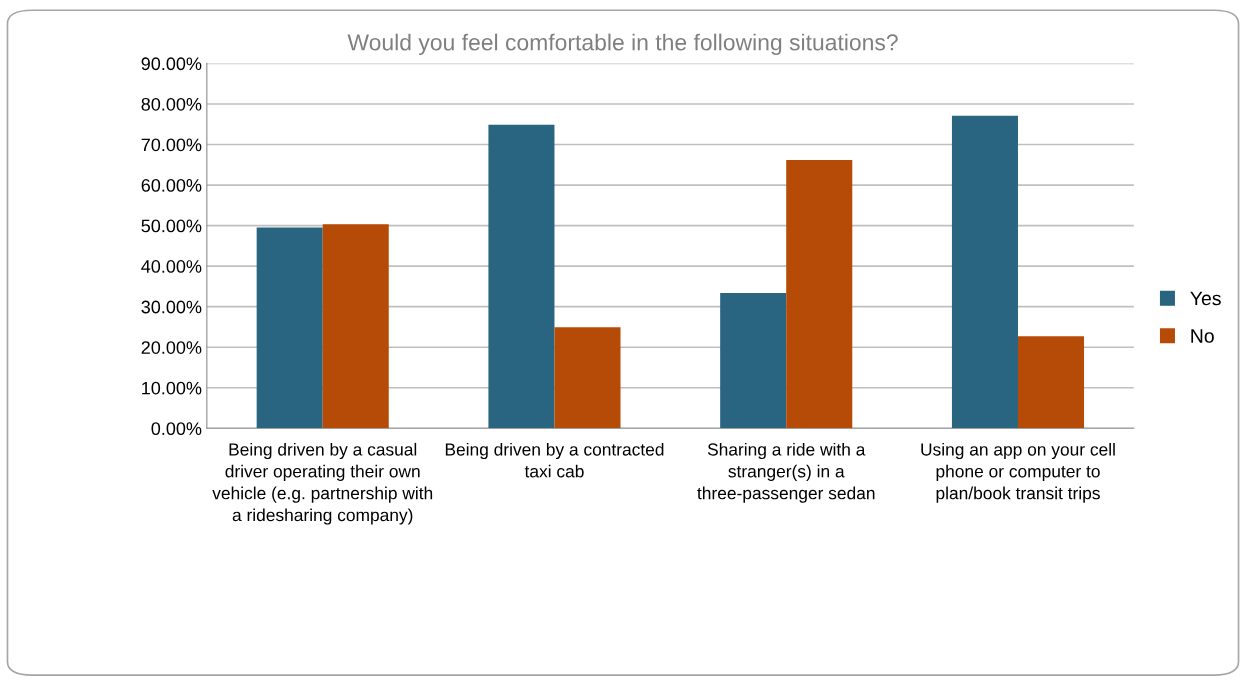 The height and width of the screenshot is (682, 1246). Describe the element at coordinates (171, 185) in the screenshot. I see `y-tick-label: 60.00%` at that location.